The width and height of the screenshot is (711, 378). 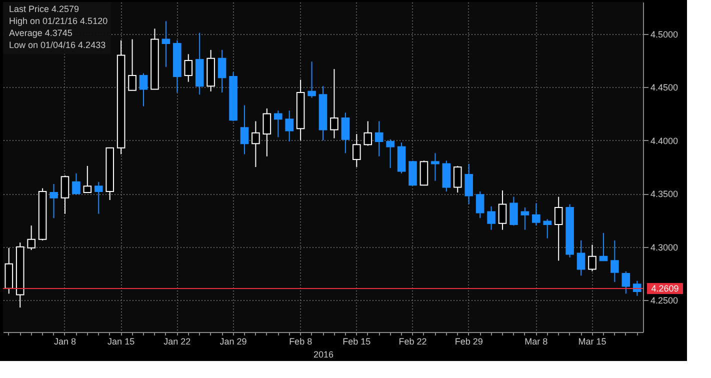 What do you see at coordinates (323, 355) in the screenshot?
I see `x-axis-title: 2016` at bounding box center [323, 355].